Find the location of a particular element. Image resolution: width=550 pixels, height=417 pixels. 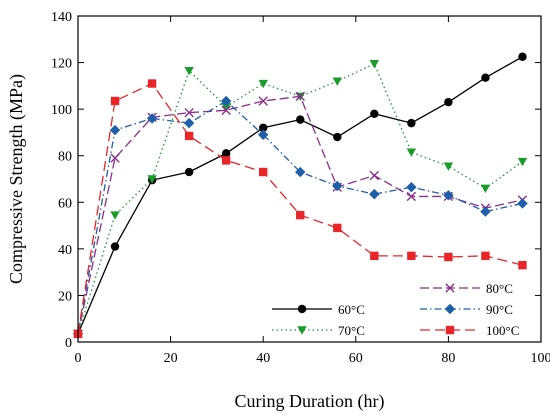

legend-label: 100°C is located at coordinates (502, 330).